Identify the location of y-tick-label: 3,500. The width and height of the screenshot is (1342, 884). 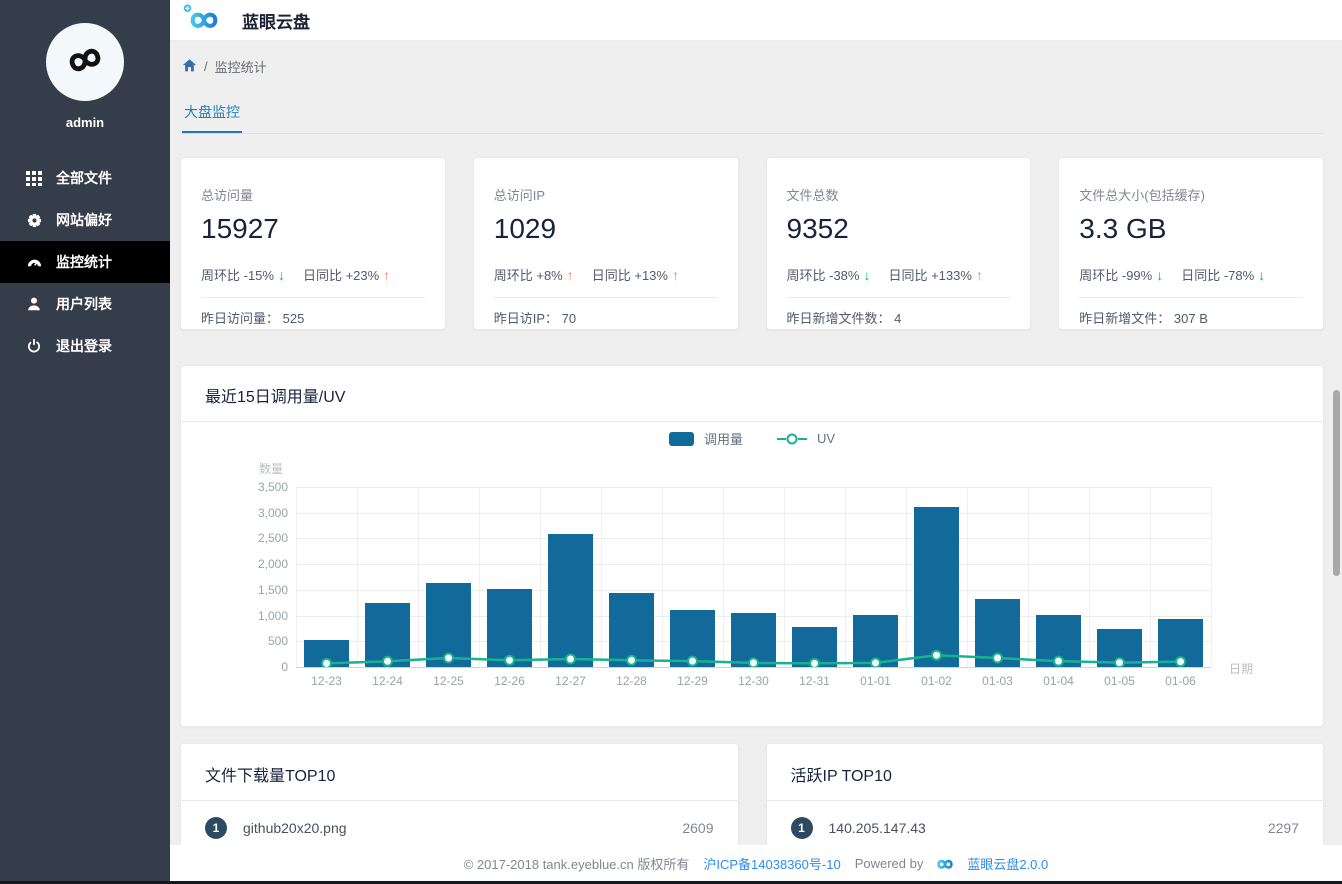
(272, 487).